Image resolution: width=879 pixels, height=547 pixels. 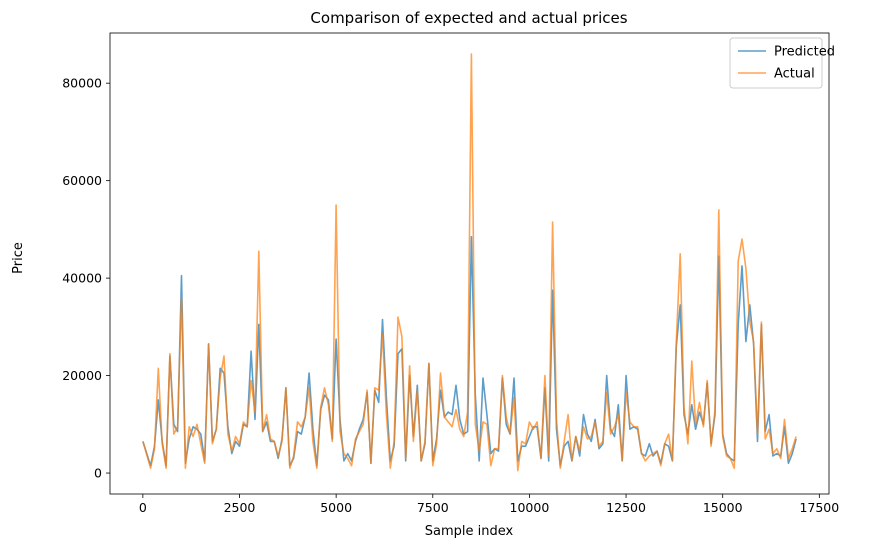 I want to click on x-tick-label: 12500, so click(x=626, y=507).